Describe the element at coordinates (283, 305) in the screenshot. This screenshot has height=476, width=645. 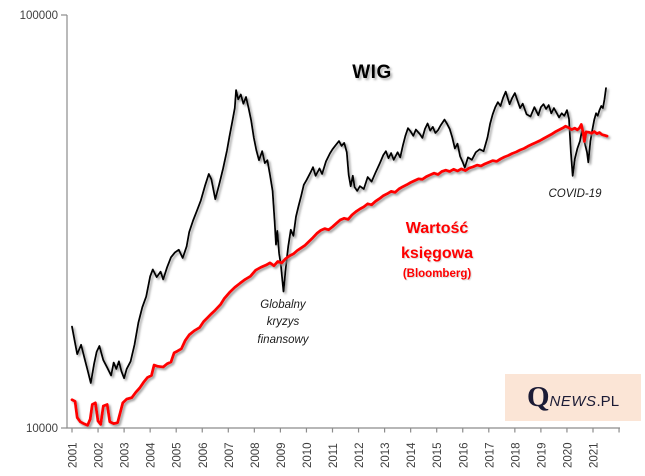
I see `annotation-crisis-line1: Globalny` at that location.